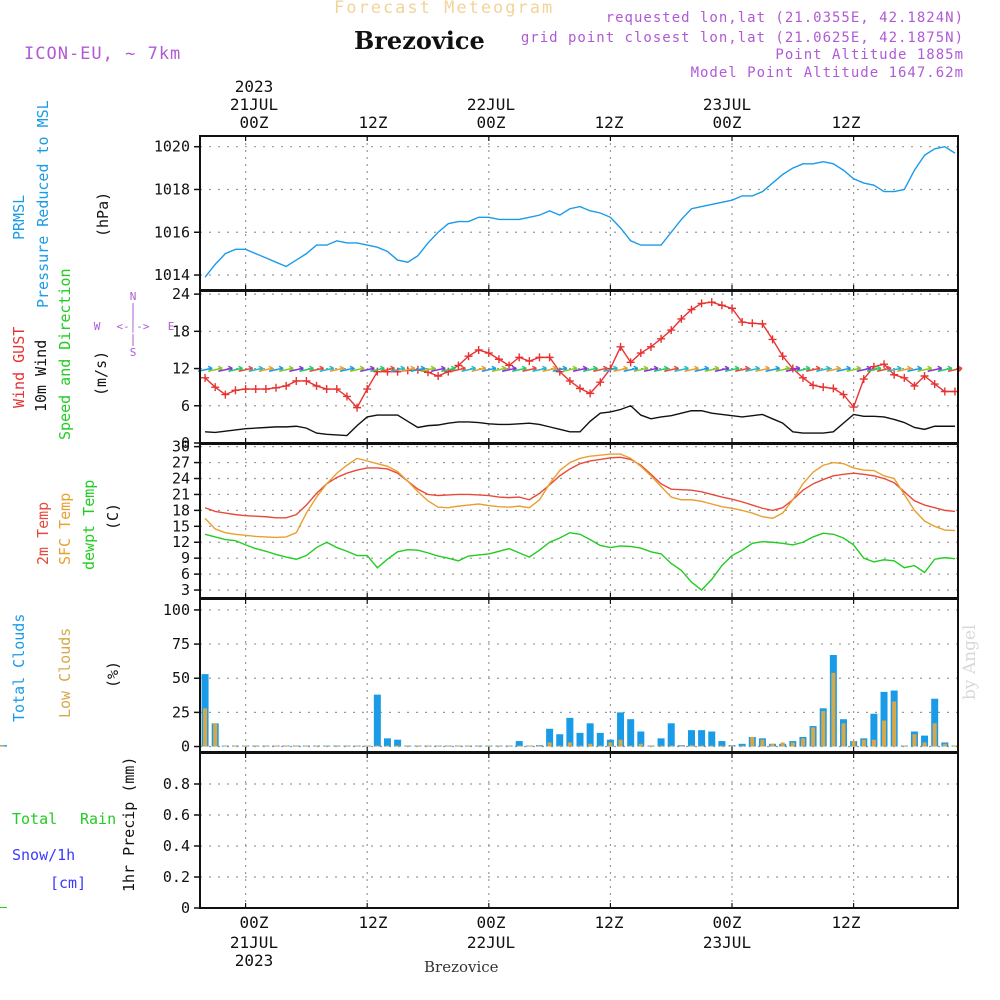 The image size is (1000, 1000). What do you see at coordinates (113, 674) in the screenshot?
I see `cloud-unit-label: (%)` at bounding box center [113, 674].